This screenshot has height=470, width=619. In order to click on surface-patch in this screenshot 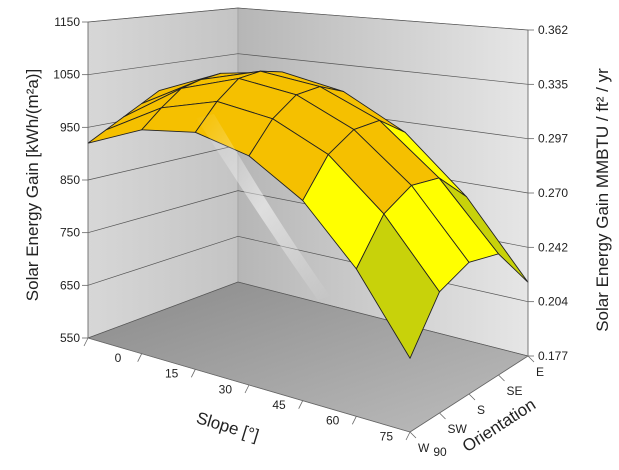, I will do `click(397, 286)`.